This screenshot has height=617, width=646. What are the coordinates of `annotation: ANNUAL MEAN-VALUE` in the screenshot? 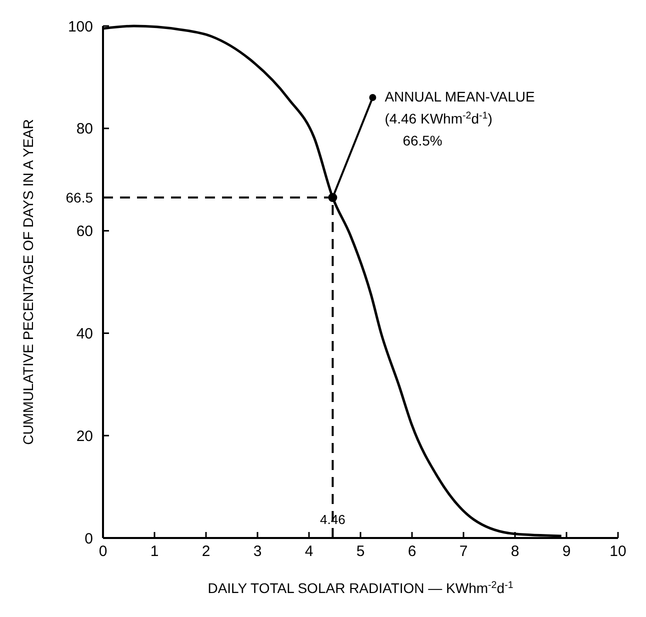 It's located at (459, 96).